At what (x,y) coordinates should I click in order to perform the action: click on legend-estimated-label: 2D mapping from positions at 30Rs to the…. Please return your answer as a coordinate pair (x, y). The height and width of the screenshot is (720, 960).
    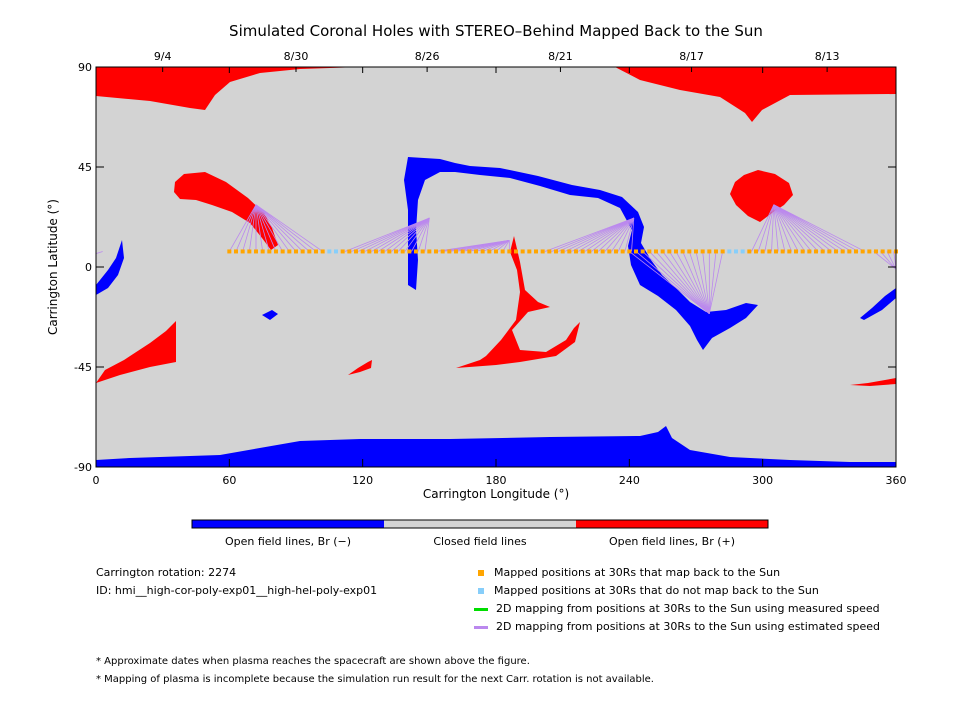
    Looking at the image, I should click on (688, 626).